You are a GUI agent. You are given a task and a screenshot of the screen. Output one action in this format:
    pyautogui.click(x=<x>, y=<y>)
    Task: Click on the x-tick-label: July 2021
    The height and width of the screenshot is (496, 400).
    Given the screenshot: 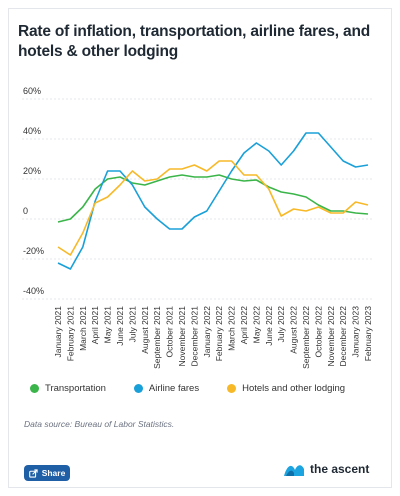 What is the action you would take?
    pyautogui.click(x=132, y=324)
    